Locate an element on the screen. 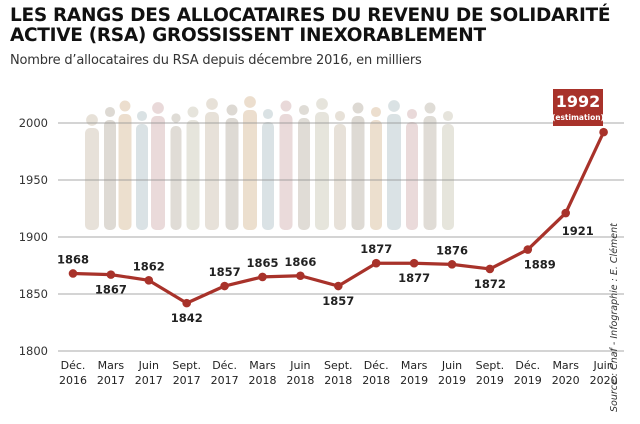 This screenshot has height=424, width=640. y-axis-ticks: 1800 1850 1900 1950 2000 is located at coordinates (33, 237).